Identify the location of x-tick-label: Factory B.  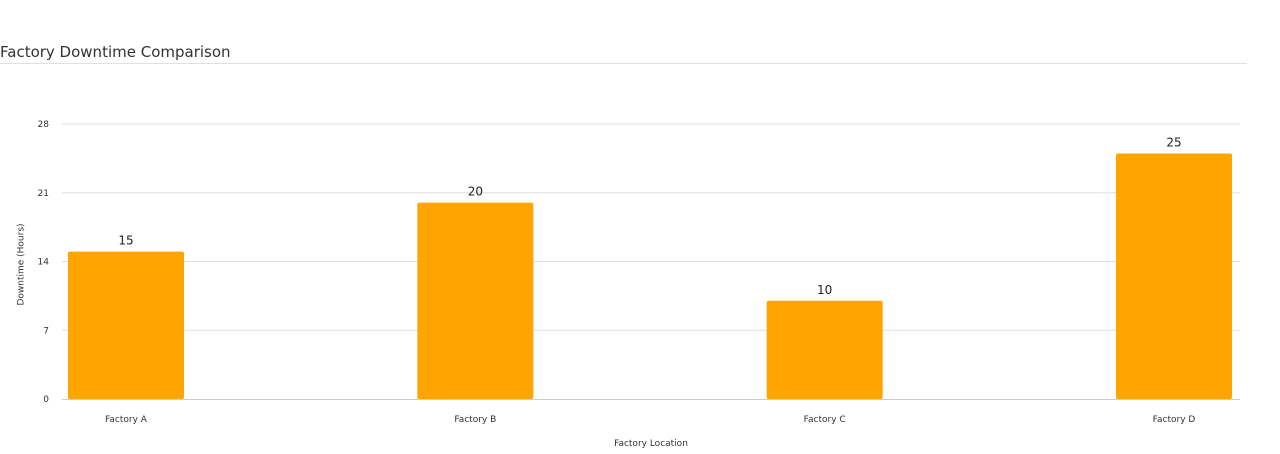
(475, 420).